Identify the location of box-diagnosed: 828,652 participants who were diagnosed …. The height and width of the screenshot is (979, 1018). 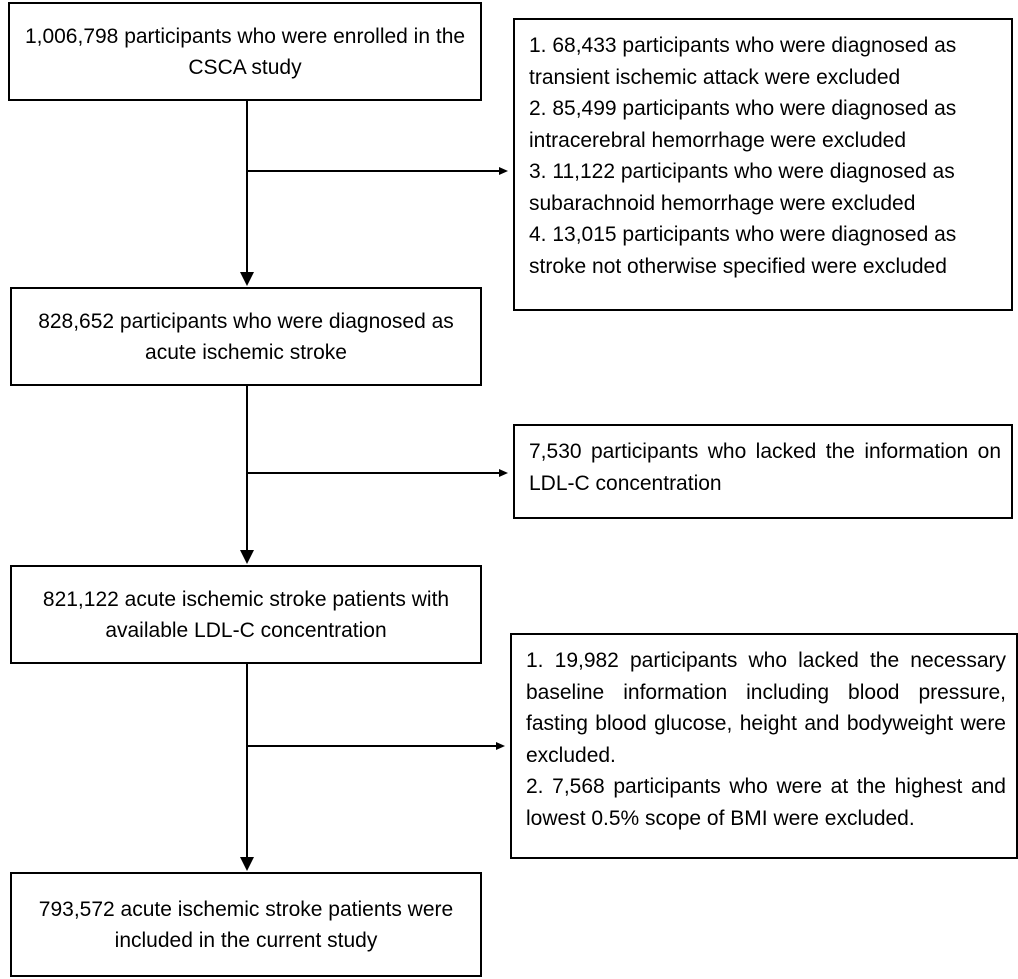
(246, 336).